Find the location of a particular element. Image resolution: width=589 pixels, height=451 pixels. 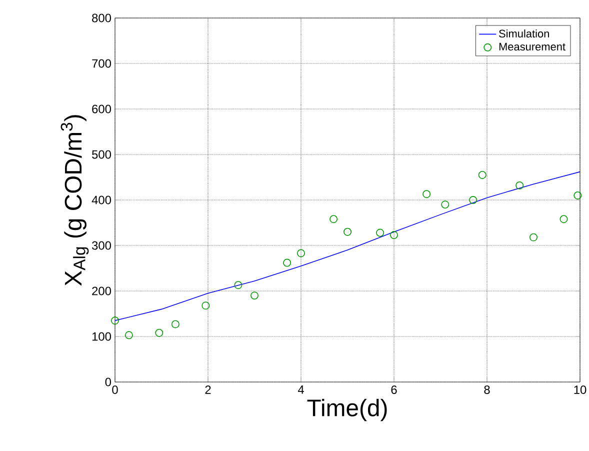

y-tick-label: 300 is located at coordinates (102, 245).